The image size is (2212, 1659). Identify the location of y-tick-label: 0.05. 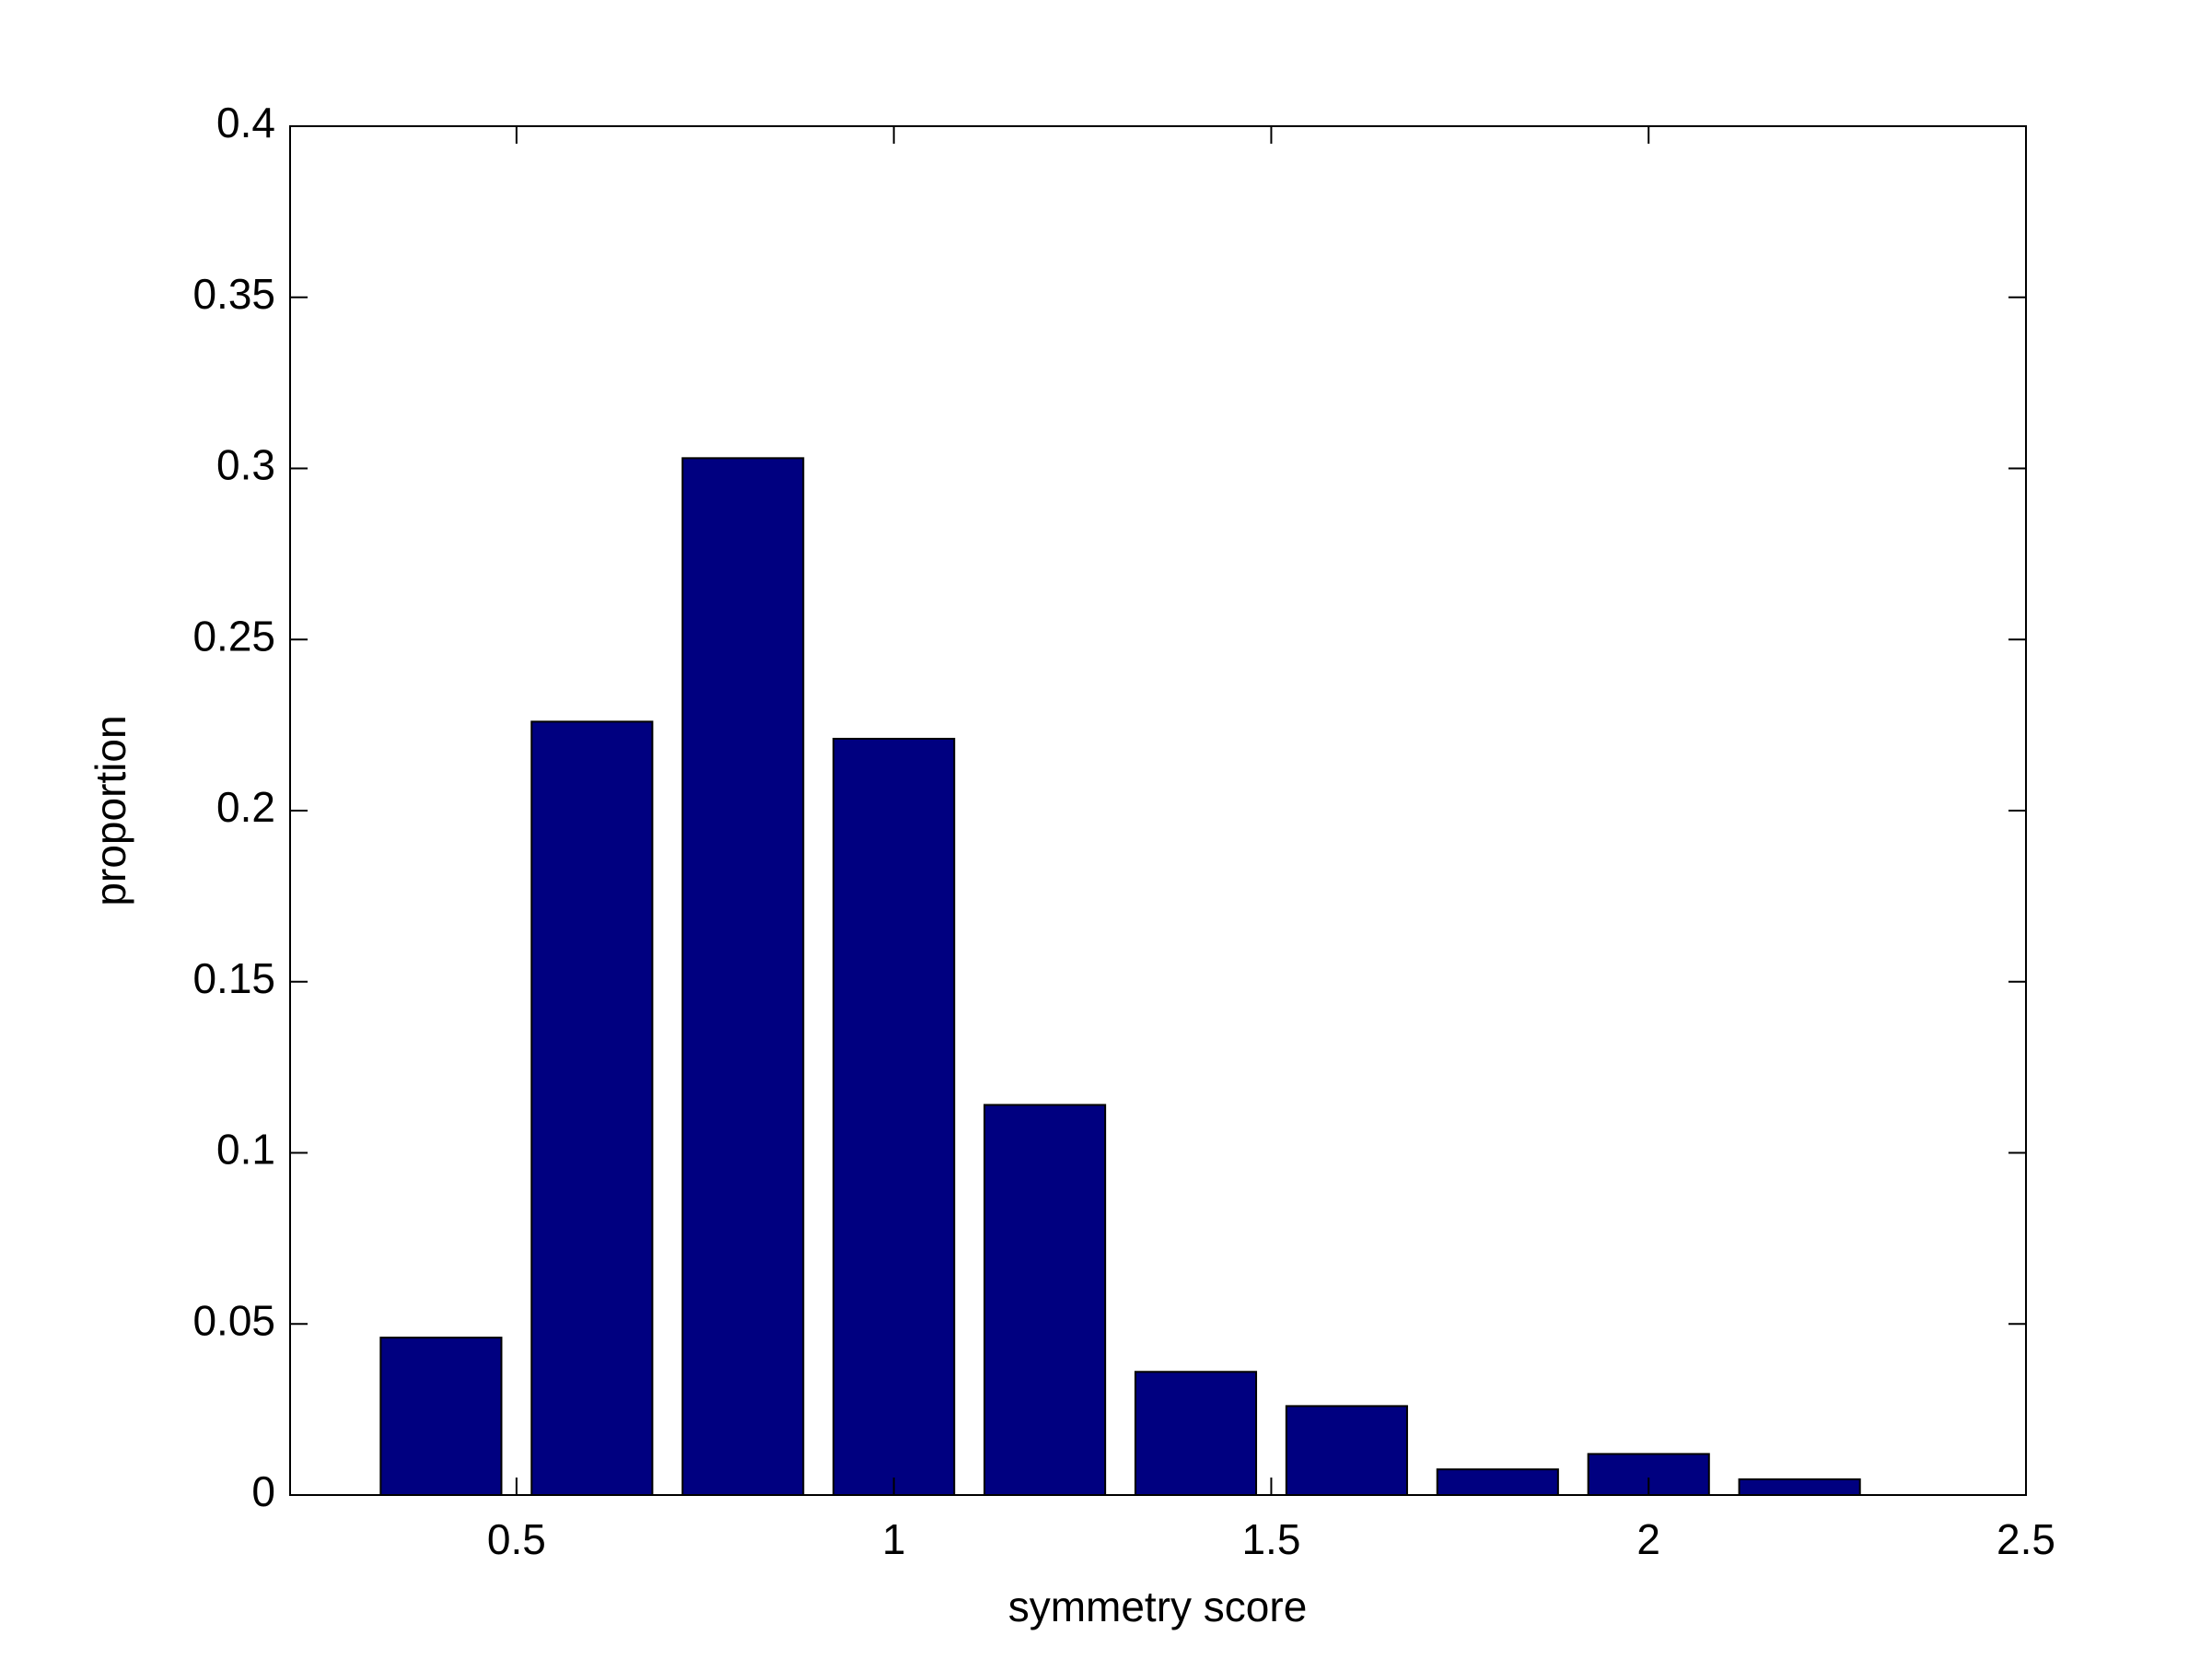
(234, 1320).